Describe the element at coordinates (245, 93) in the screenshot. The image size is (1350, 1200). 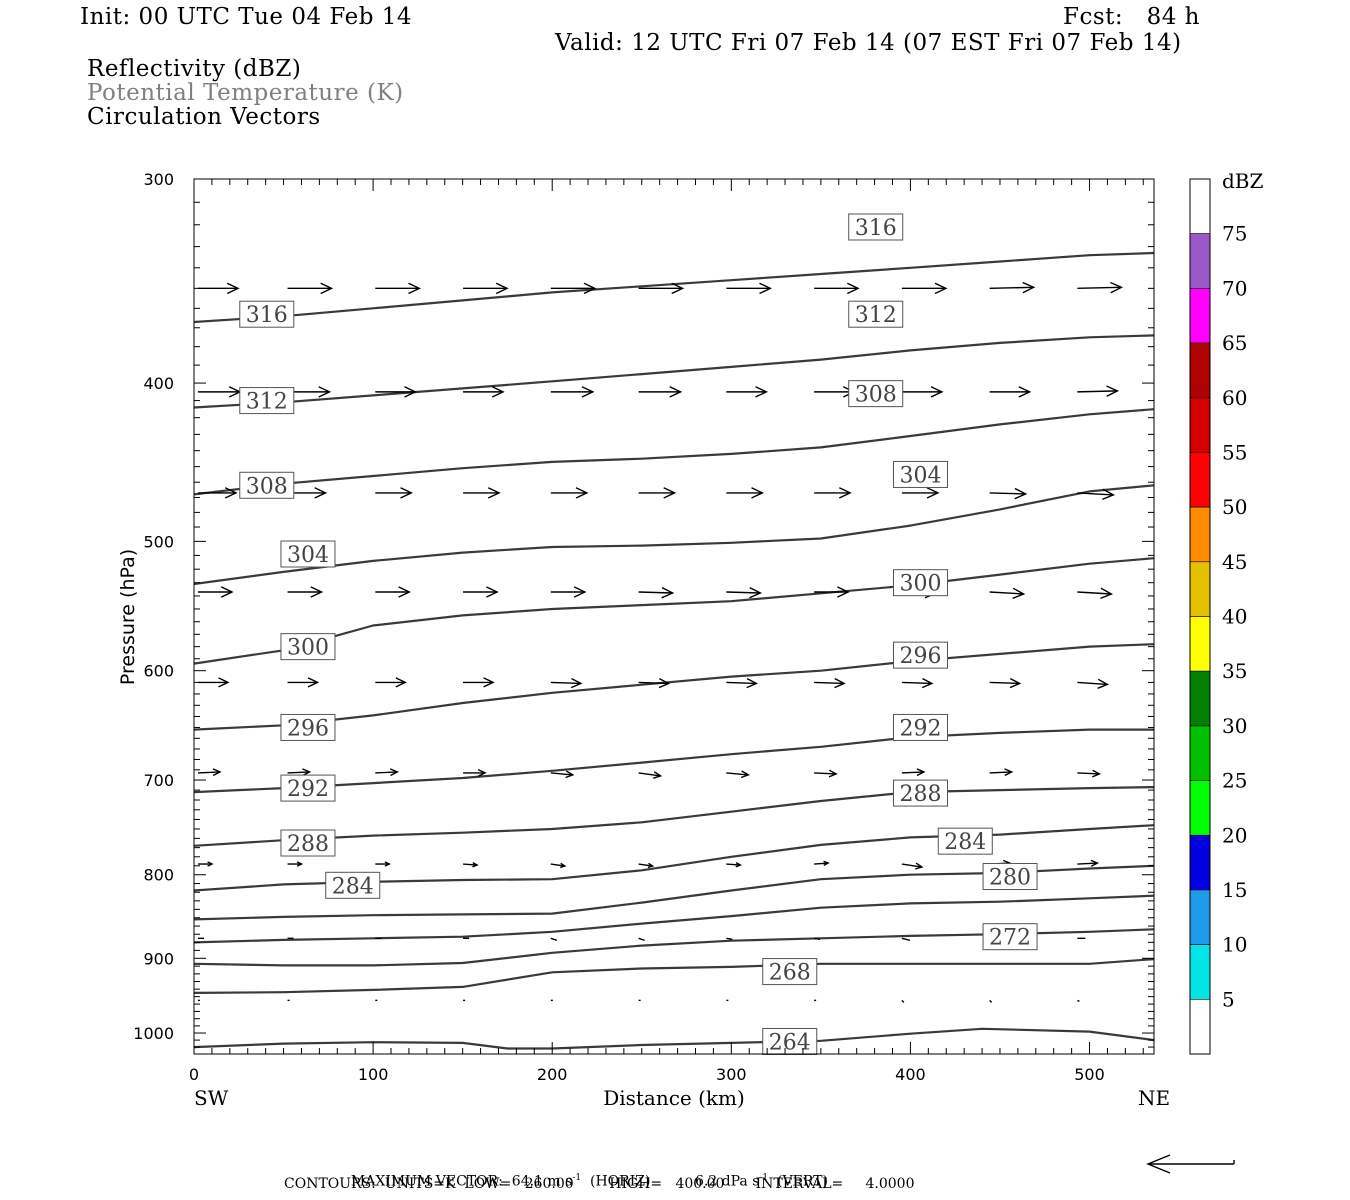
I see `field-potential-temperature: Potential Temperature (K)` at that location.